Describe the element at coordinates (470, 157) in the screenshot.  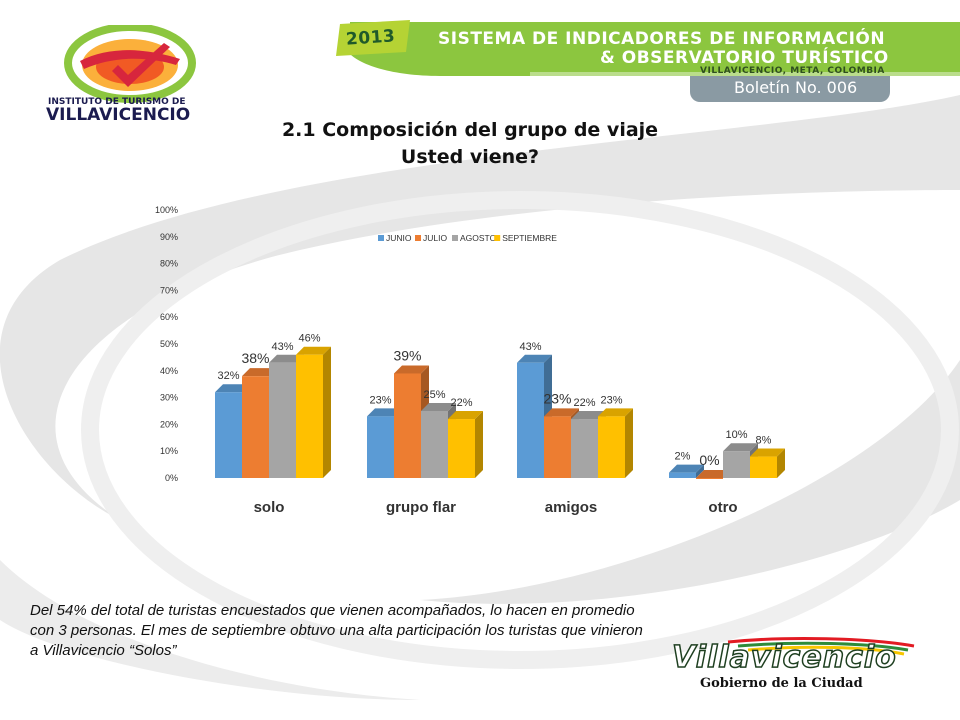
I see `slide-title-line2: Usted viene?` at that location.